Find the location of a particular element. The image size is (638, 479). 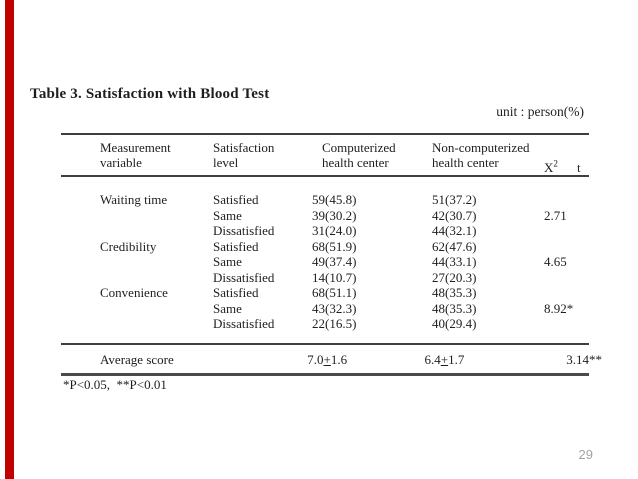

cell-non-computerized: 44(33.1) is located at coordinates (454, 261).